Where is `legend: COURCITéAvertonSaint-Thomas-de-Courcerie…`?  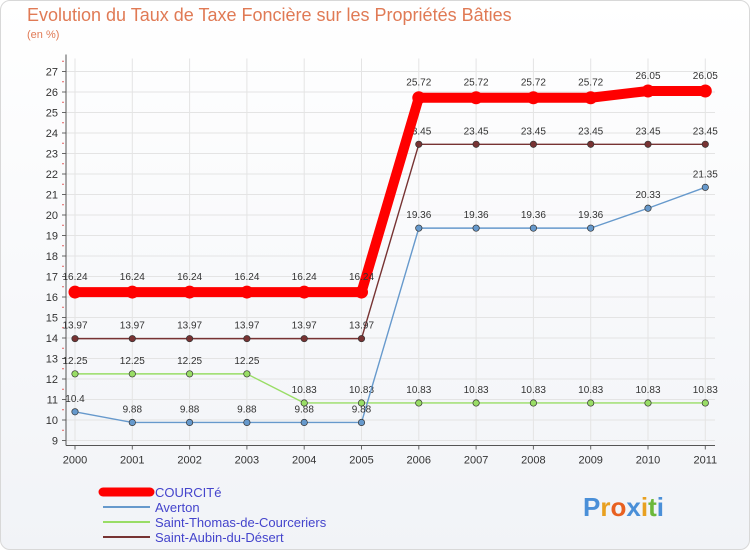
legend: COURCITéAvertonSaint-Thomas-de-Courcerie… is located at coordinates (212, 515).